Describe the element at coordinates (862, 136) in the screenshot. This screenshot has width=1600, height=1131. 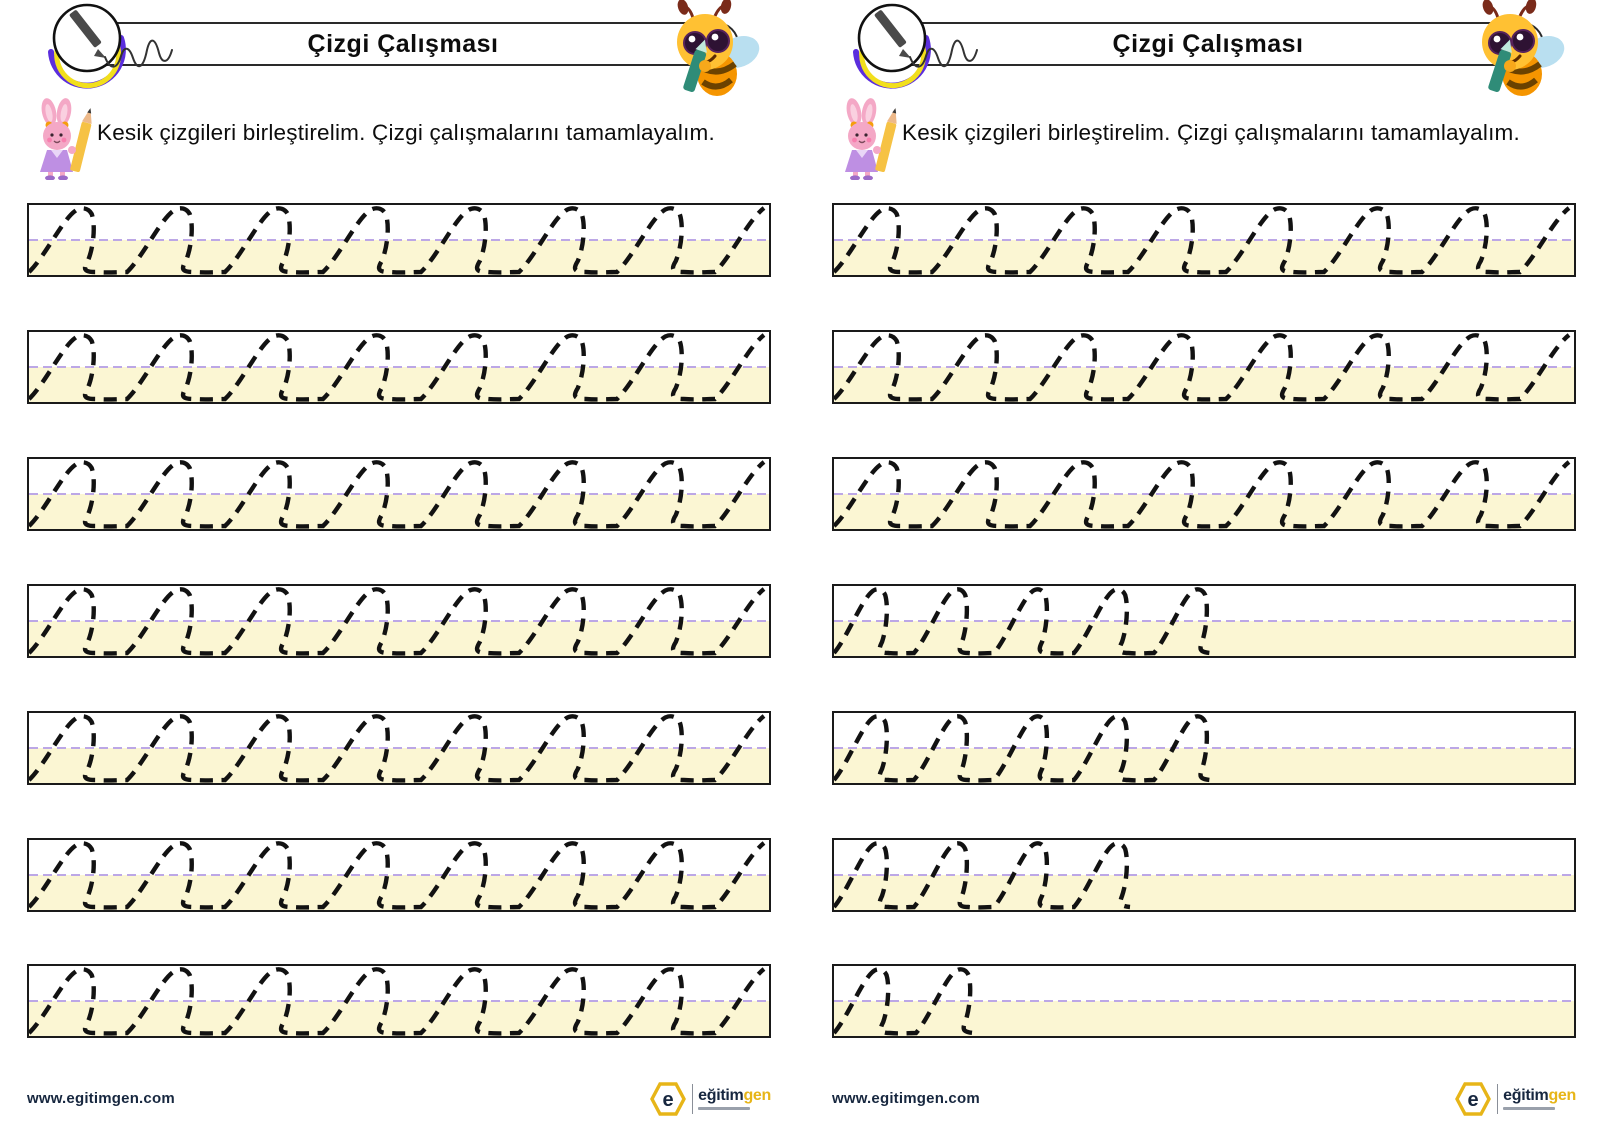
I see `bunny-head` at that location.